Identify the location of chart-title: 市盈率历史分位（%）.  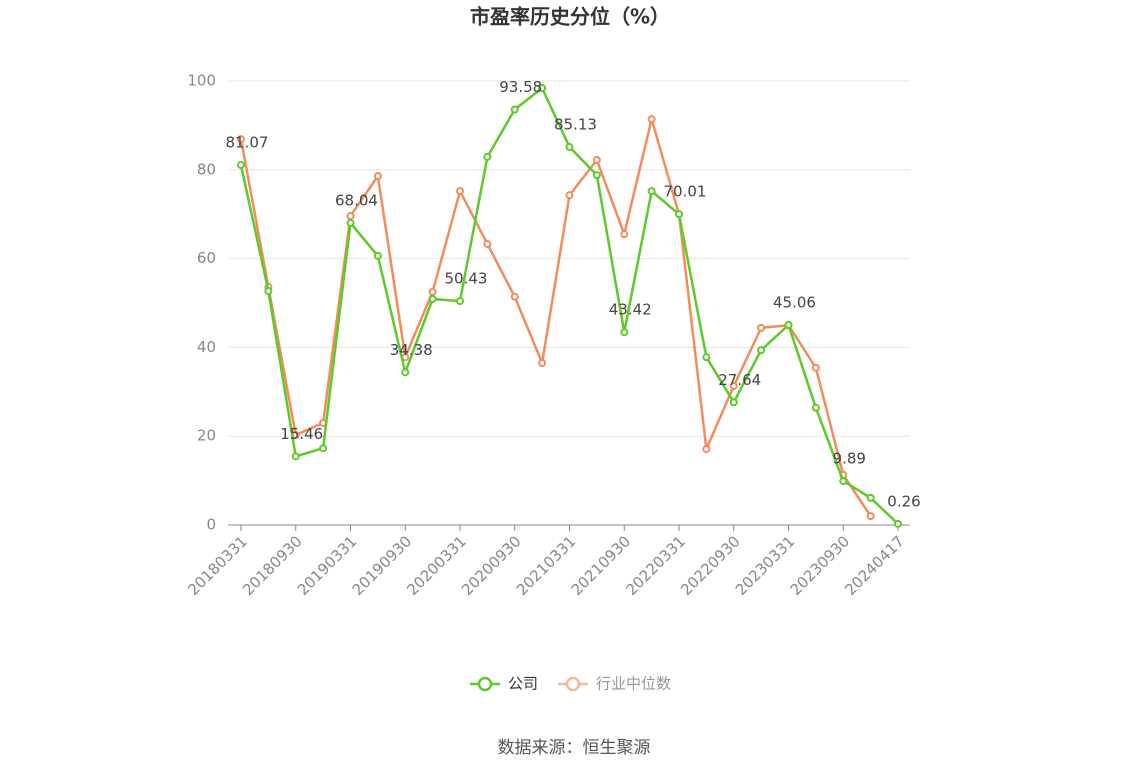
(570, 17).